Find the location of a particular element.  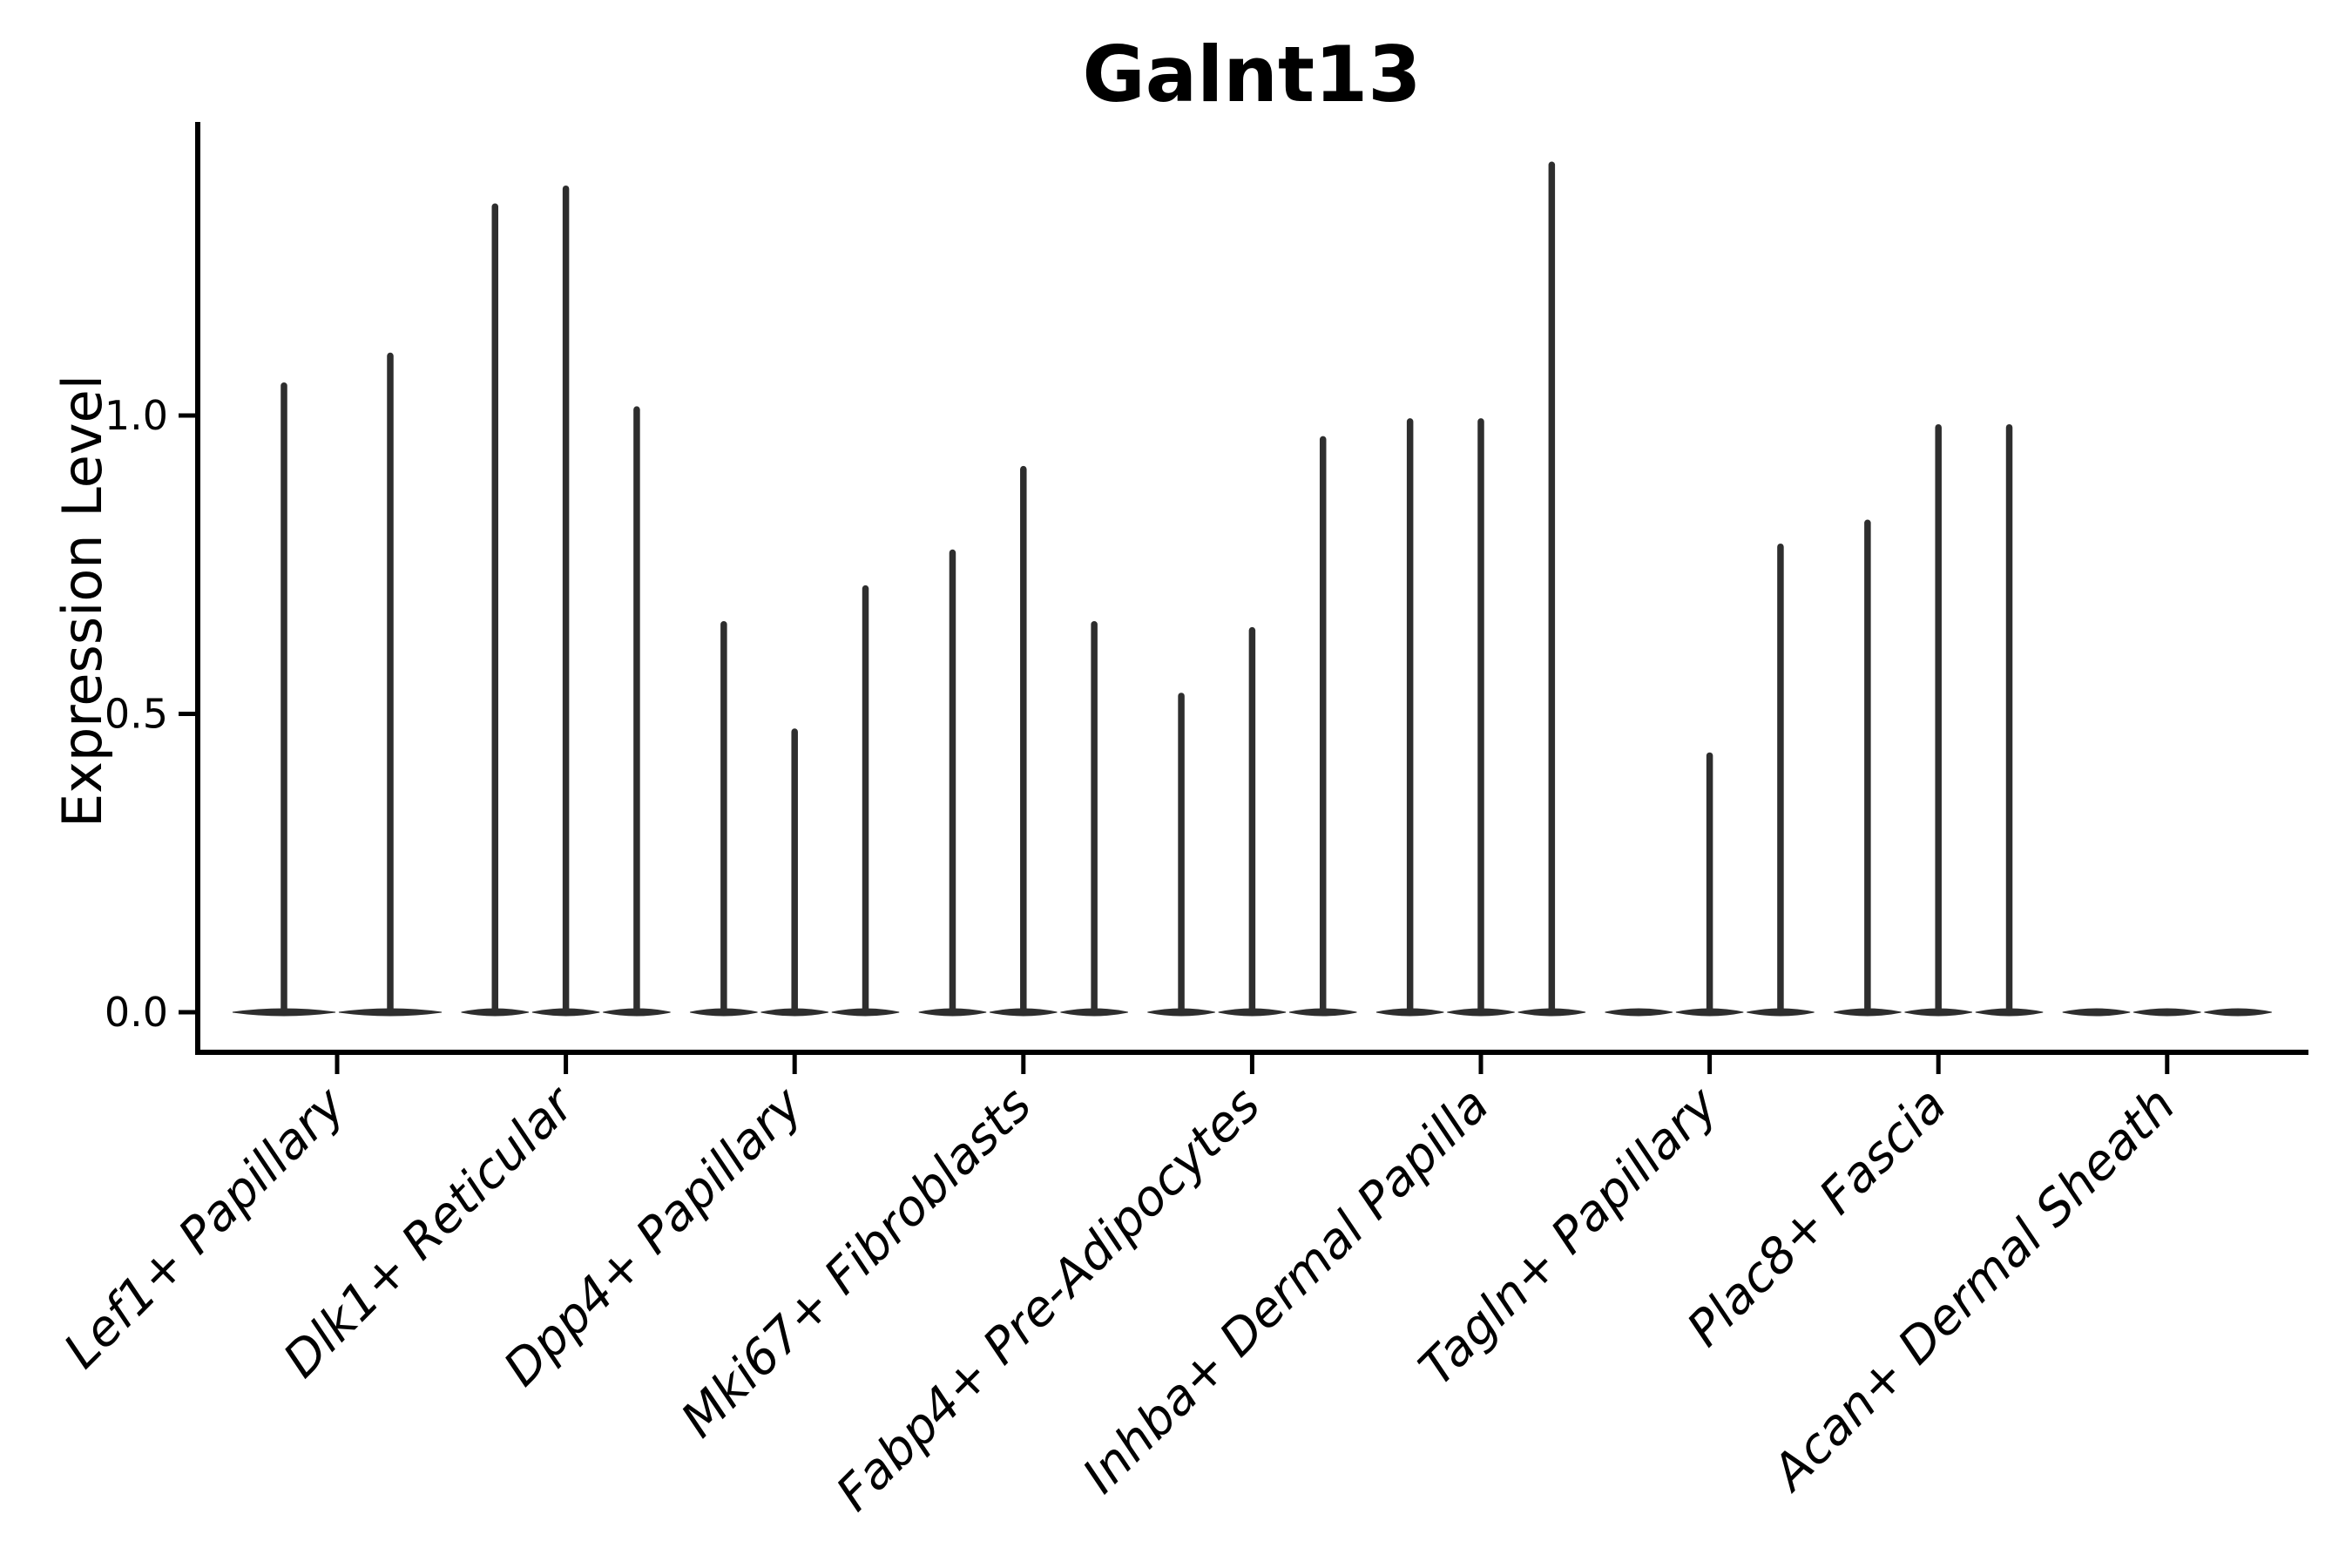

x-category-label: Fabp4+ Pre-Adipocytes is located at coordinates (1048, 1300).